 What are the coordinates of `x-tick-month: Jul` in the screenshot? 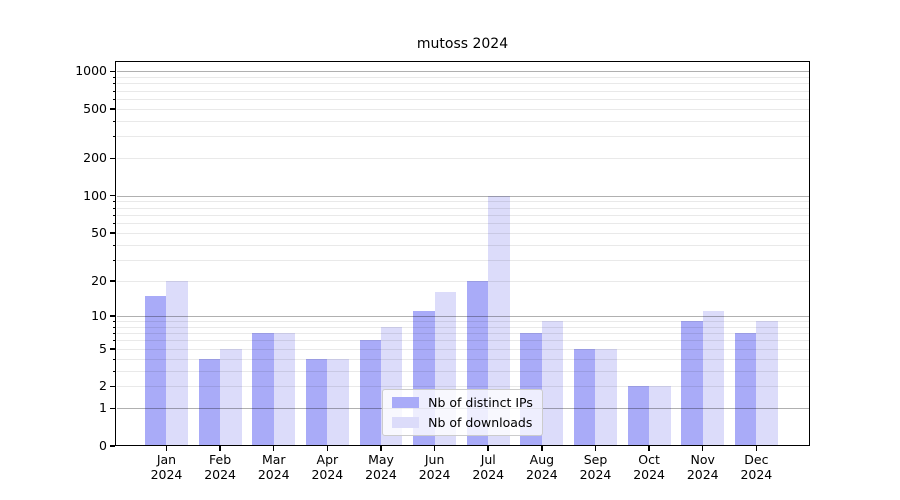 It's located at (488, 459).